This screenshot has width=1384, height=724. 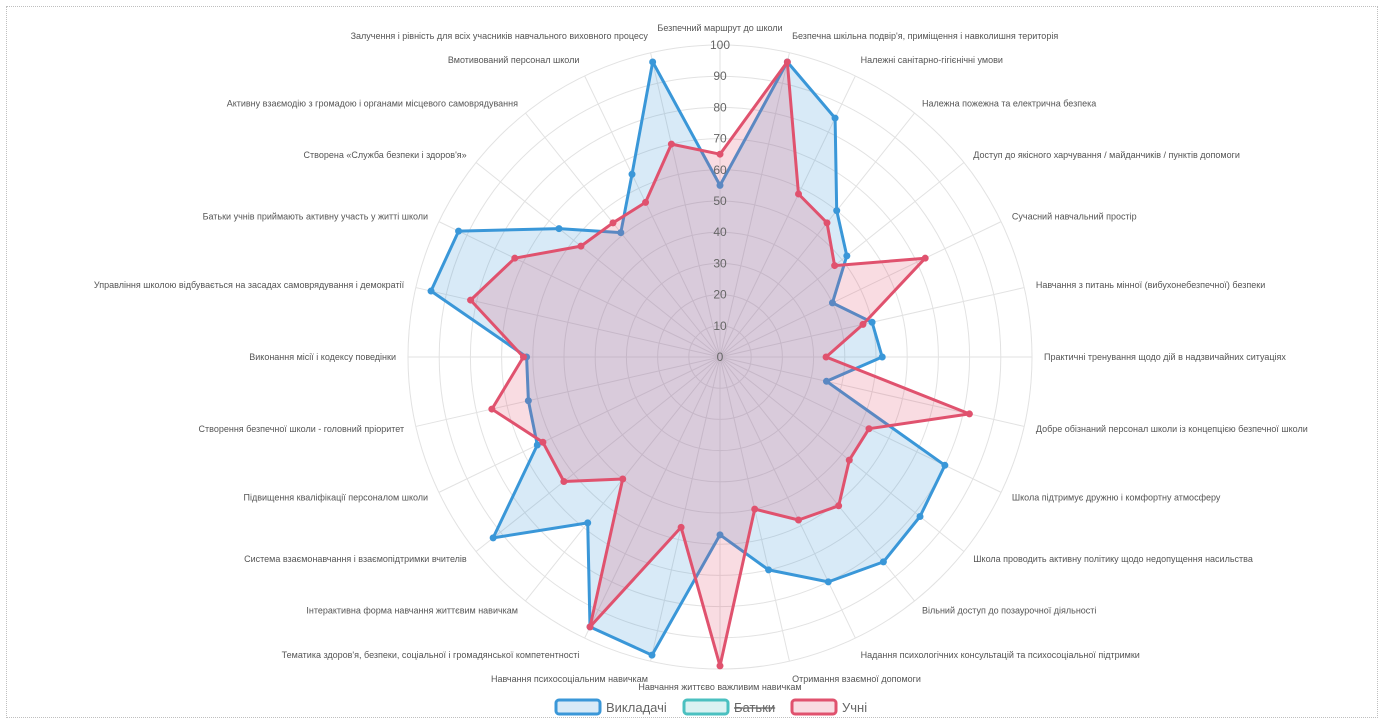 I want to click on tick-layer: 0 10 20 30 40 50 60 70 80 90 100, so click(x=720, y=201).